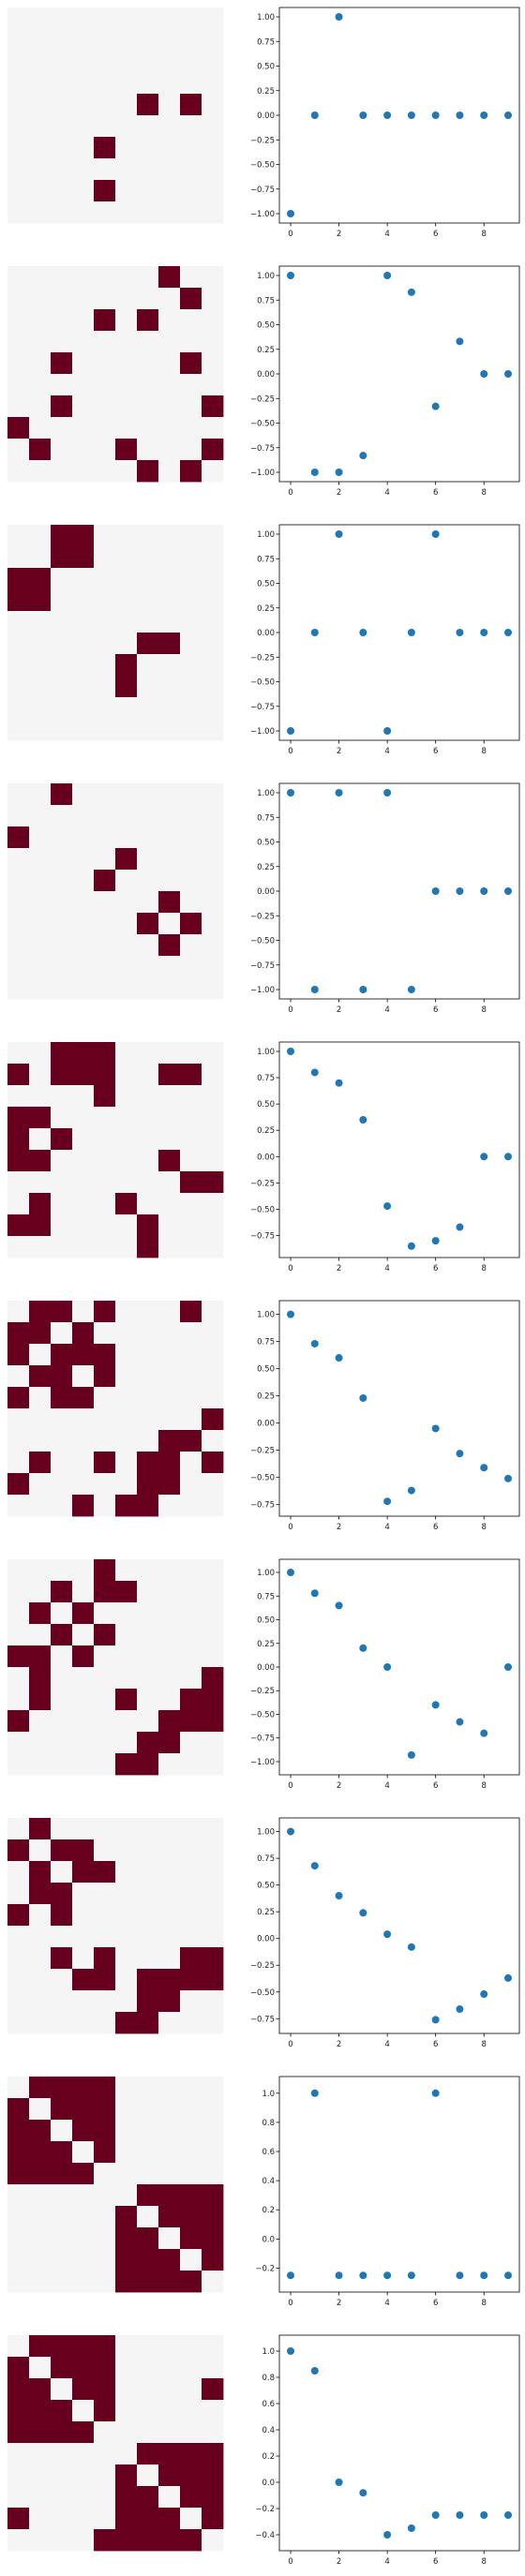 This screenshot has height=2576, width=525. I want to click on y-tick-label: 0.25, so click(266, 350).